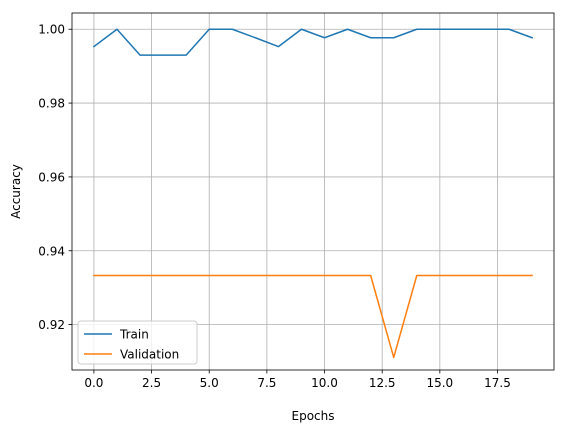 The image size is (576, 432). I want to click on x-tick-label: 0.0, so click(93, 383).